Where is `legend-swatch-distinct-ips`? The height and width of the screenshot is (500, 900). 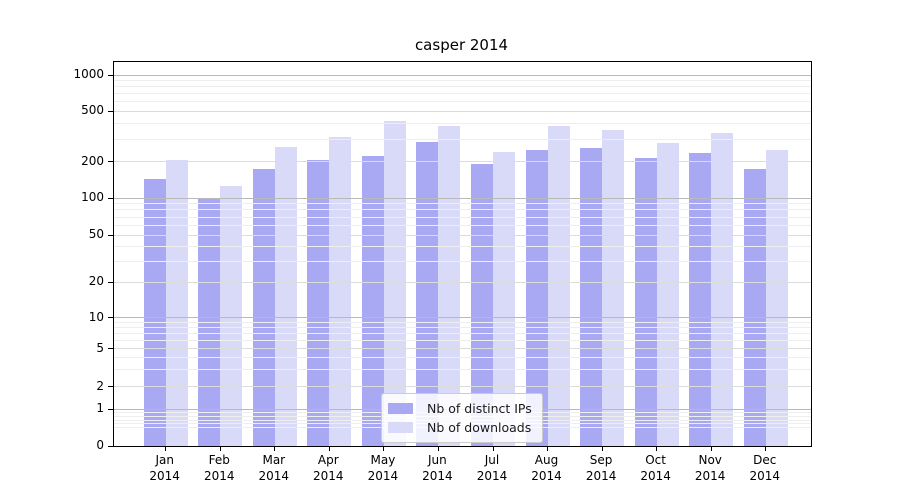 legend-swatch-distinct-ips is located at coordinates (400, 408).